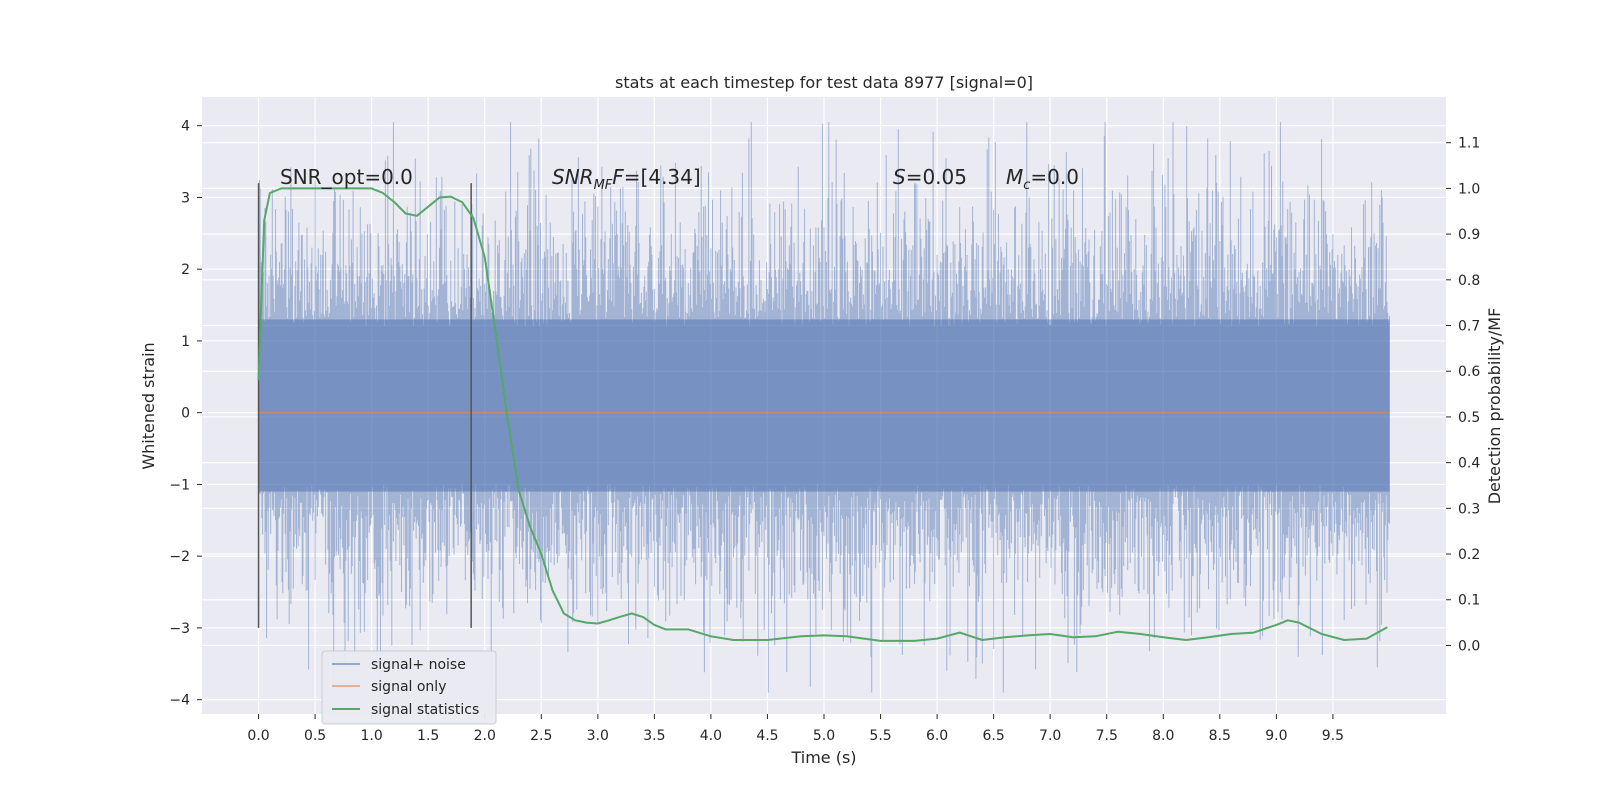 The width and height of the screenshot is (1600, 800). Describe the element at coordinates (372, 736) in the screenshot. I see `x-tick-2: 1.0` at that location.